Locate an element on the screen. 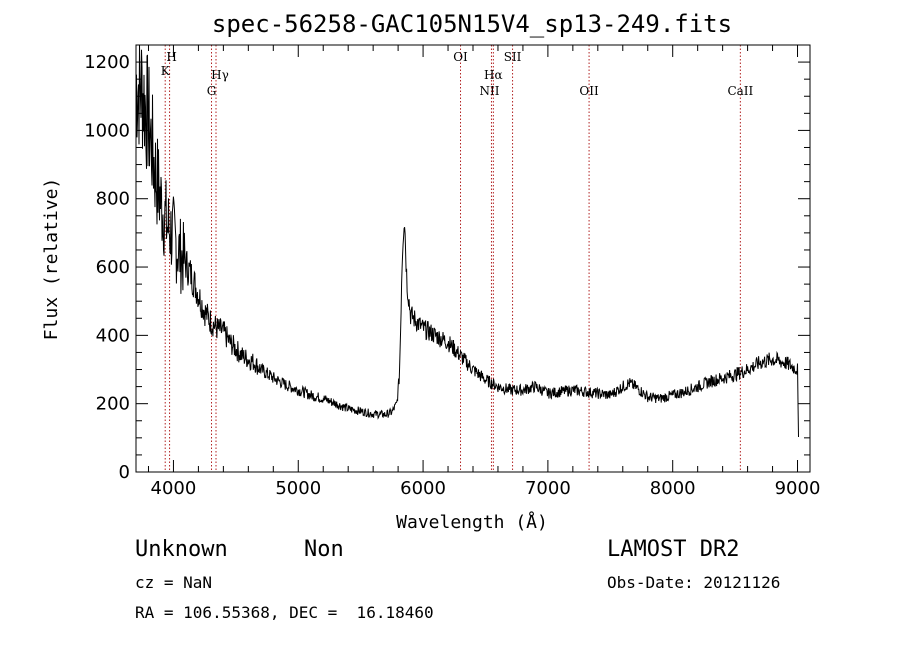 The image size is (900, 649). reference-line-label: K is located at coordinates (166, 71).